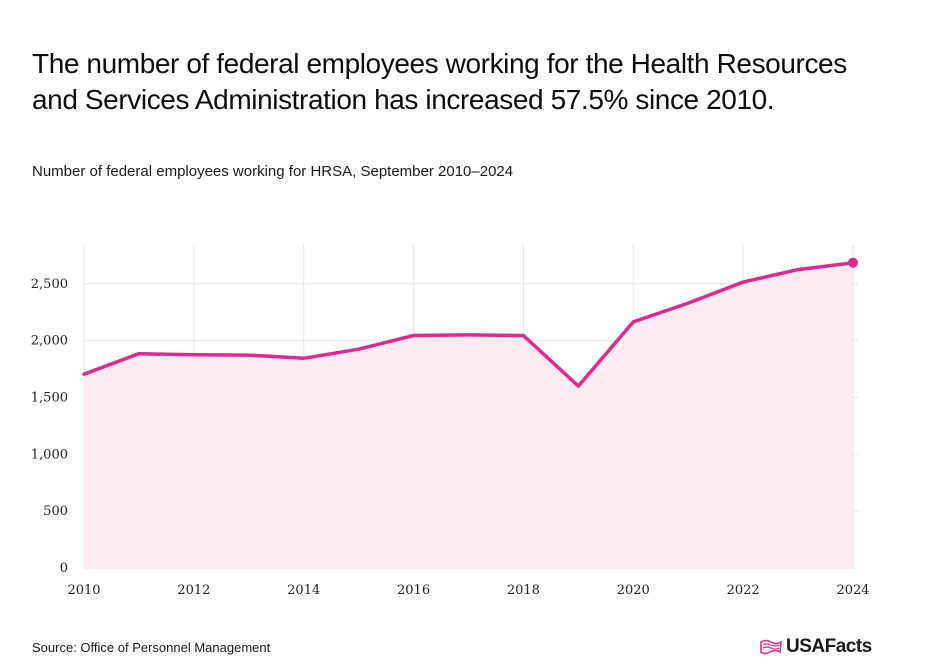  I want to click on y-tick-label: 0, so click(64, 568).